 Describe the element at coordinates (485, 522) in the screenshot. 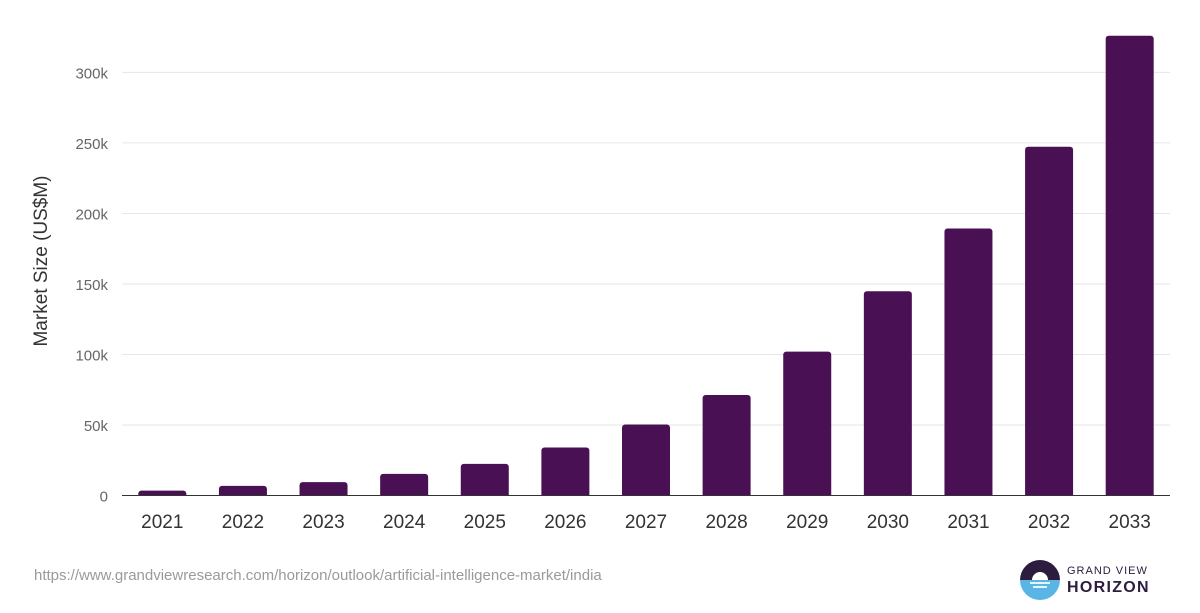

I see `x-tick-label: 2025` at that location.